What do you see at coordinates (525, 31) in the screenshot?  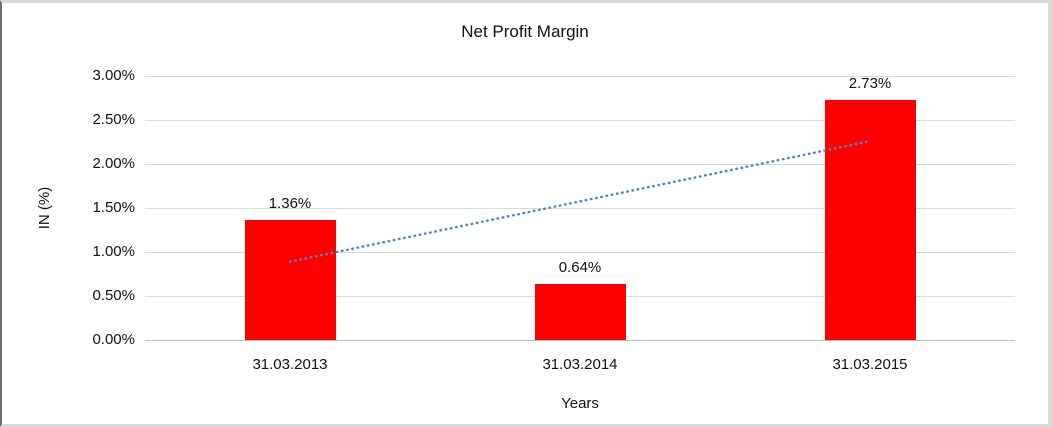 I see `chart-title: Net Profit Margin` at bounding box center [525, 31].